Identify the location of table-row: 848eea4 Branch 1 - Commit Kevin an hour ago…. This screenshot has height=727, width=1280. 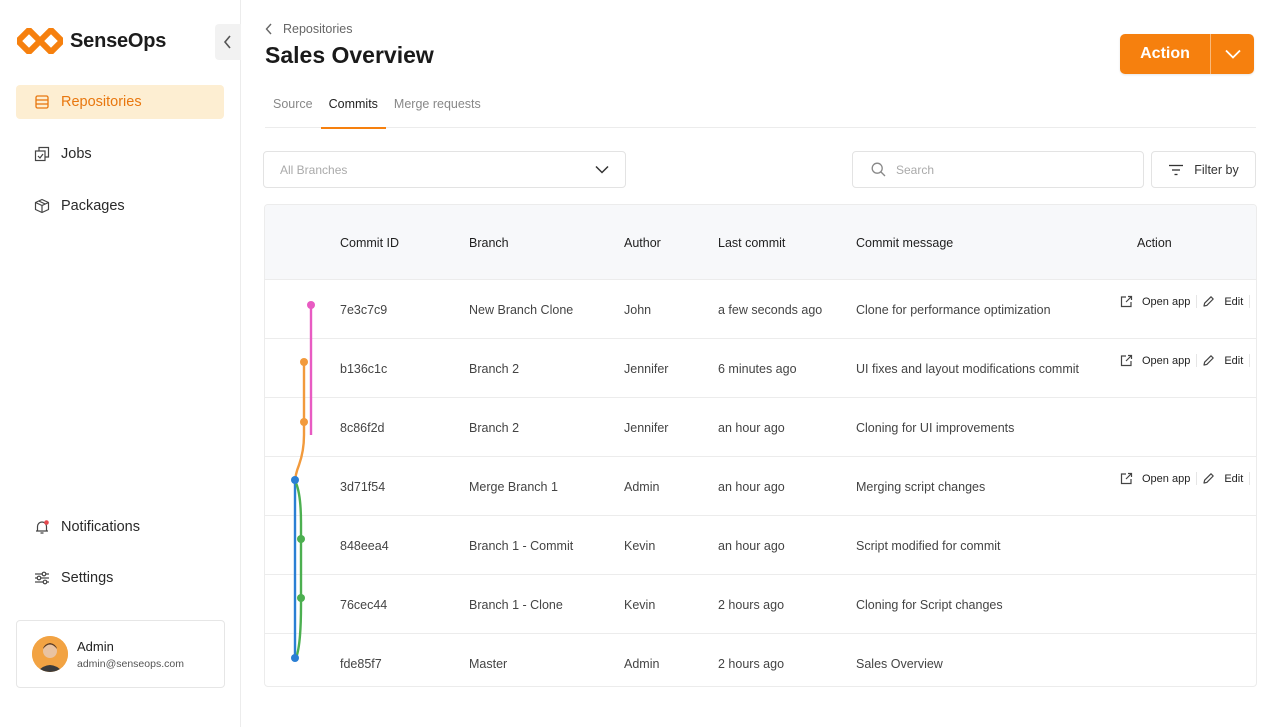
(760, 544).